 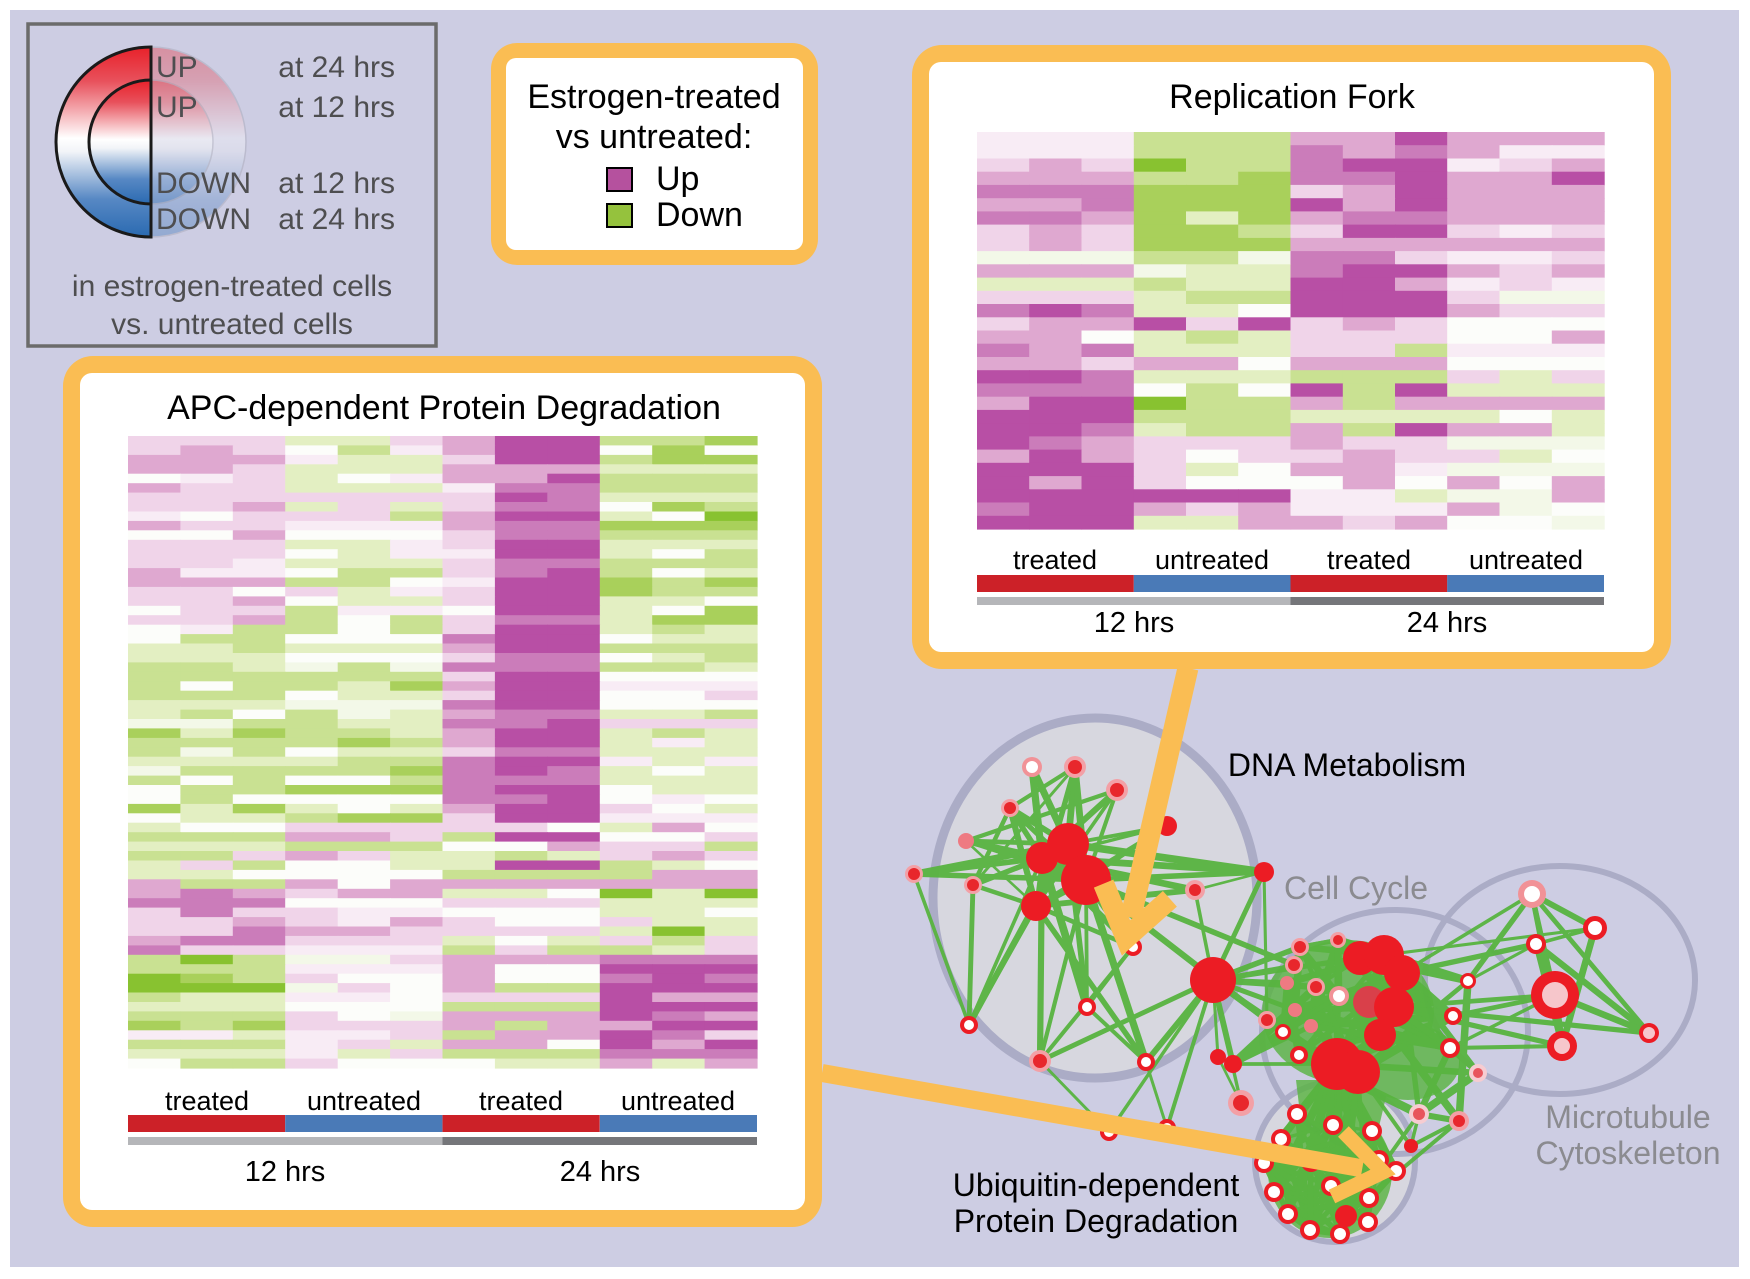 What do you see at coordinates (1628, 1153) in the screenshot?
I see `svg-text: Cytoskeleton` at bounding box center [1628, 1153].